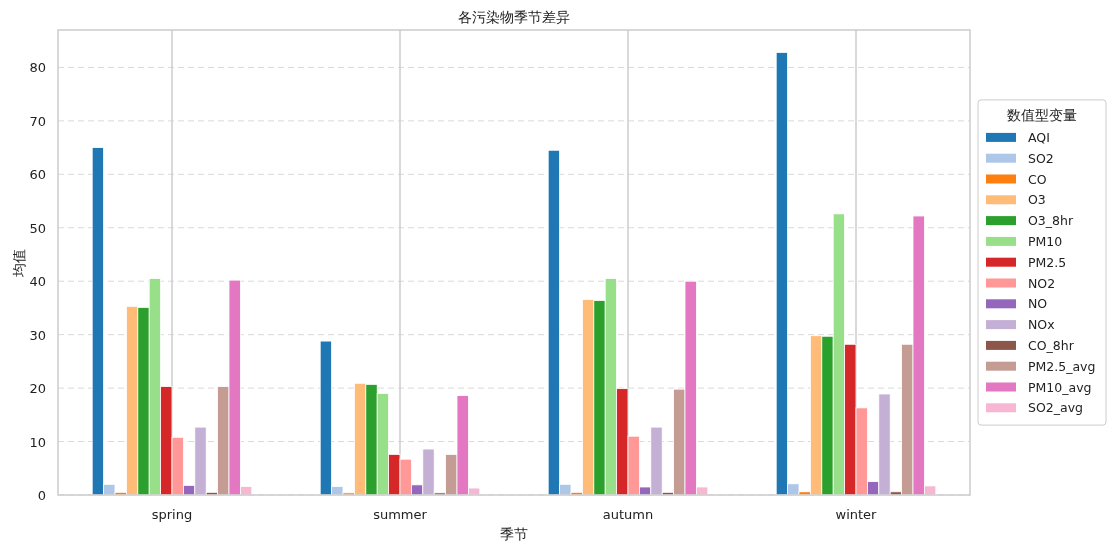  What do you see at coordinates (1047, 262) in the screenshot?
I see `legend-label: PM2.5` at bounding box center [1047, 262].